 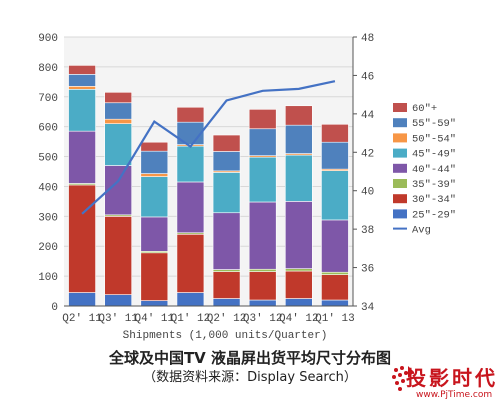 What do you see at coordinates (367, 231) in the screenshot?
I see `y2-tick-label: 38` at bounding box center [367, 231].